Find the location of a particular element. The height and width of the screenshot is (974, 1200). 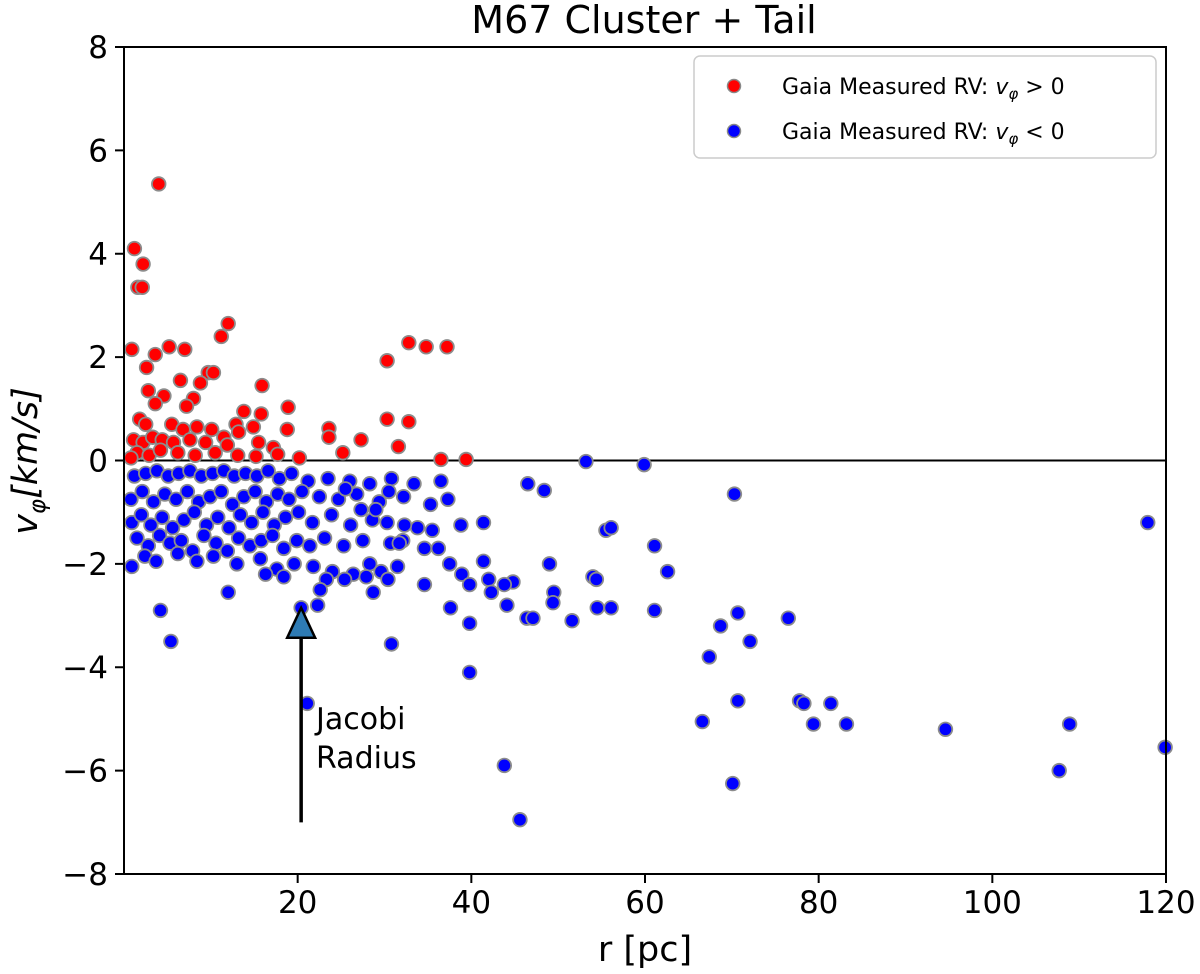

legend-label-negative-sub: φ is located at coordinates (1013, 139).